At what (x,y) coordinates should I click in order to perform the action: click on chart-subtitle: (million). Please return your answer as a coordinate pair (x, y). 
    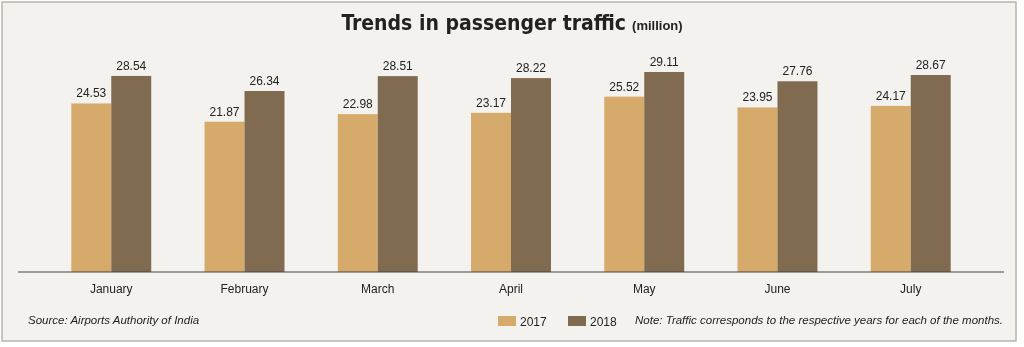
    Looking at the image, I should click on (657, 25).